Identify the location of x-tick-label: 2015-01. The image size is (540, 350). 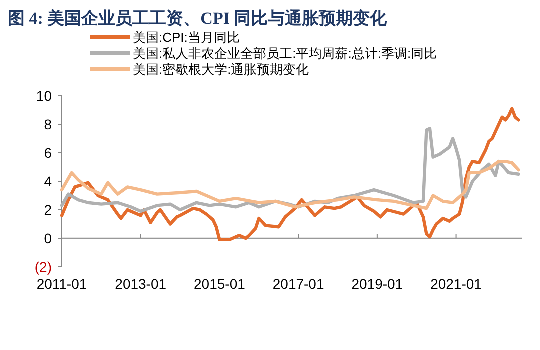
(220, 284).